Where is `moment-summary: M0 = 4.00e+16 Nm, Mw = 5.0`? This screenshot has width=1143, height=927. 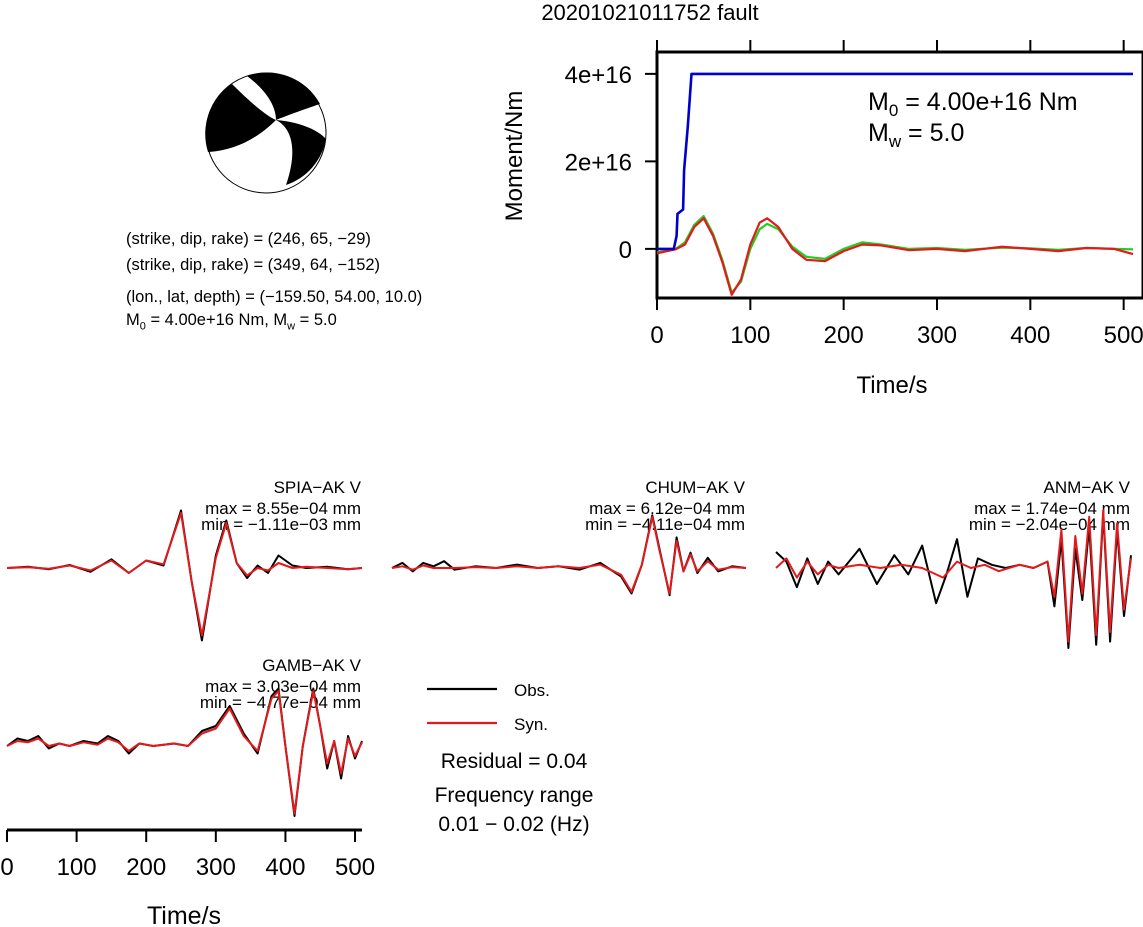 moment-summary: M0 = 4.00e+16 Nm, Mw = 5.0 is located at coordinates (231, 322).